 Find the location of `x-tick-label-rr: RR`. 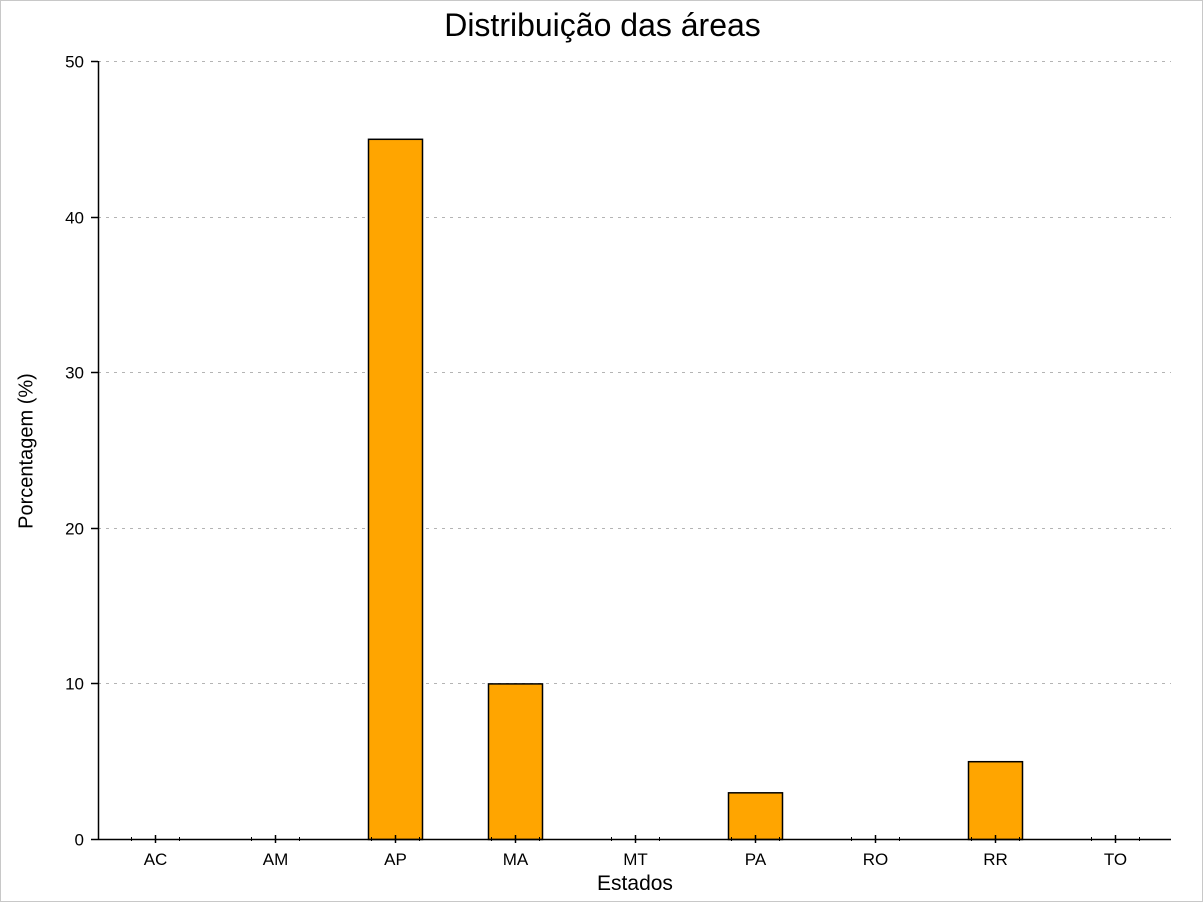

x-tick-label-rr: RR is located at coordinates (995, 859).